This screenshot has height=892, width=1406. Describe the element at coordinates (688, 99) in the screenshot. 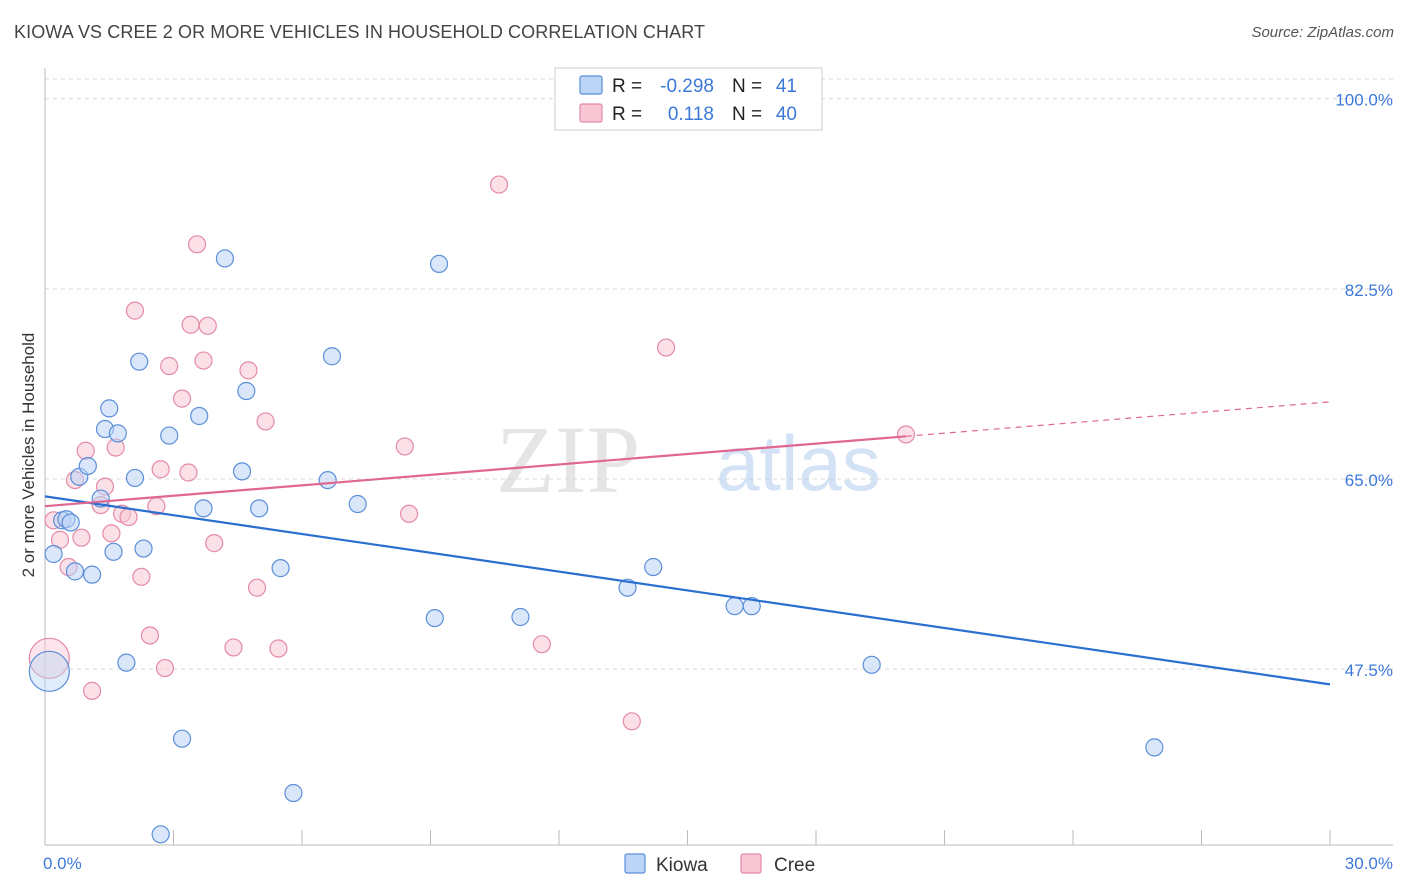

I see `correlation-legend: R = -0.298 N = 41 R = 0.118 N = 40` at that location.